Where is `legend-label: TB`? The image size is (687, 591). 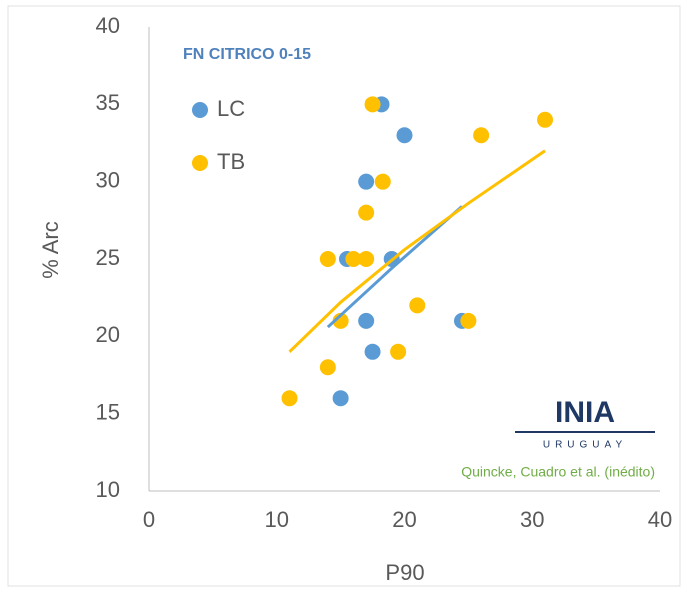
legend-label: TB is located at coordinates (231, 161).